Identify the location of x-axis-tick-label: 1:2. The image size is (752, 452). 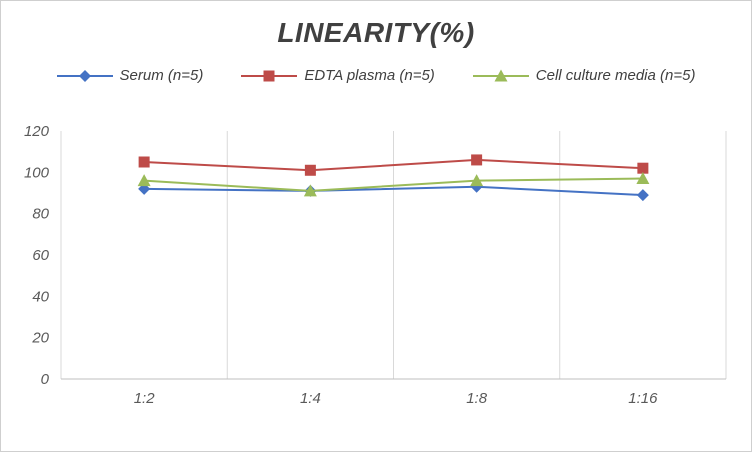
(145, 398).